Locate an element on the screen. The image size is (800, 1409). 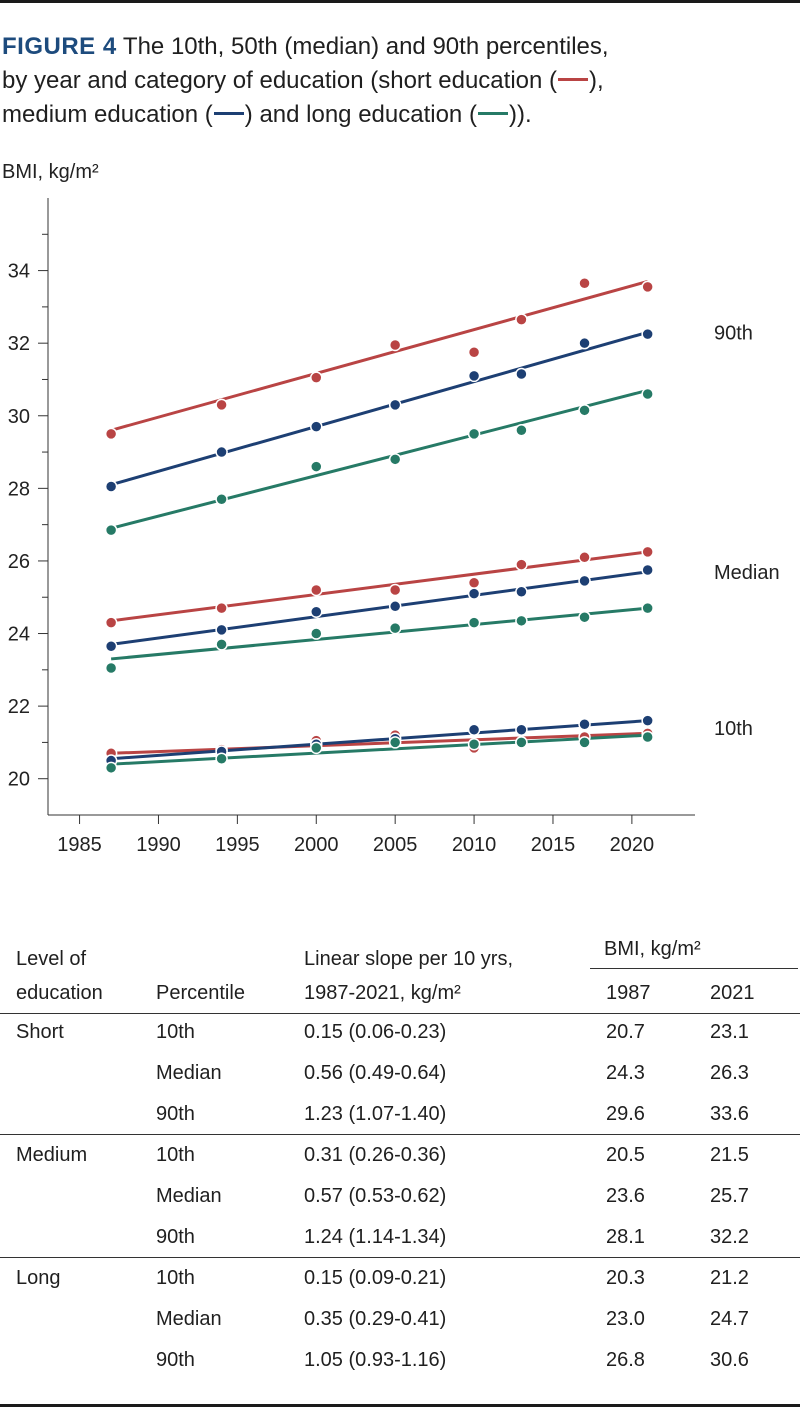
bottom-rule is located at coordinates (400, 1405).